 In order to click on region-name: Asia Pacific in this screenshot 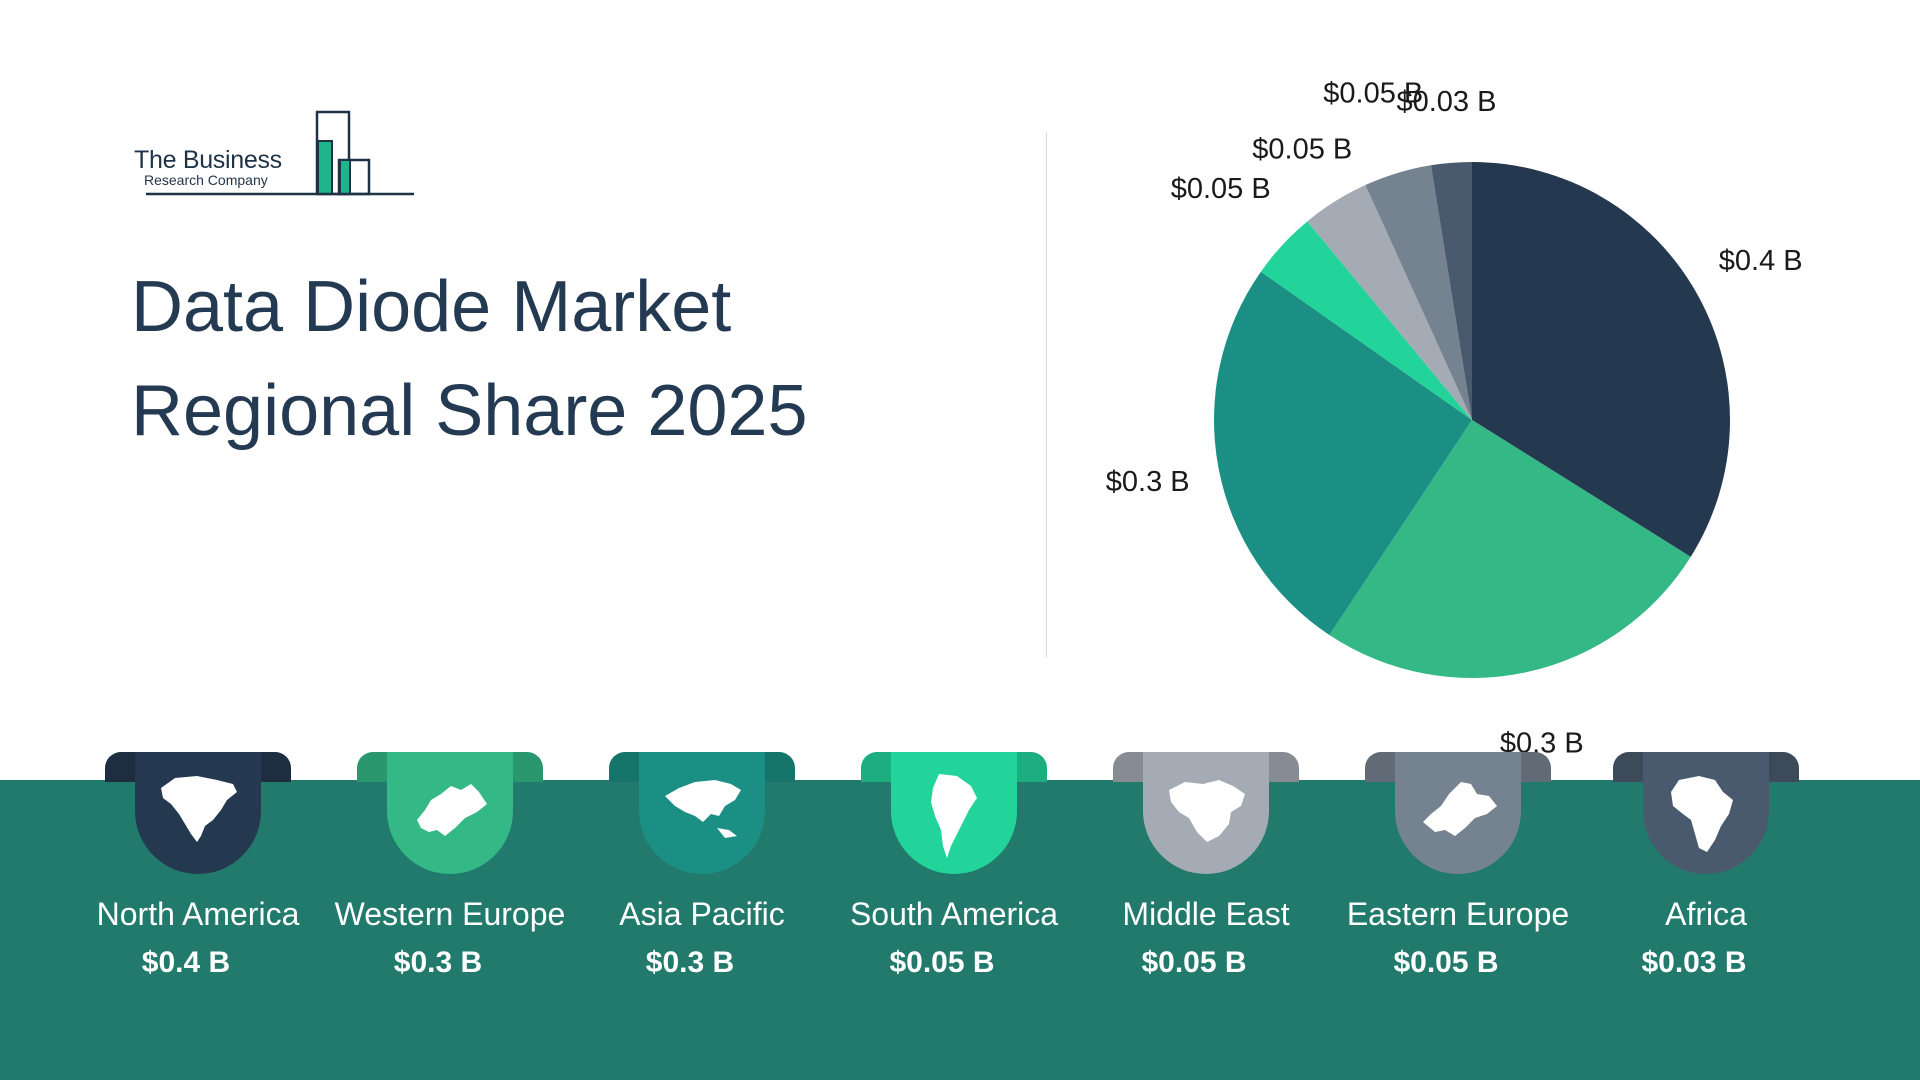, I will do `click(702, 914)`.